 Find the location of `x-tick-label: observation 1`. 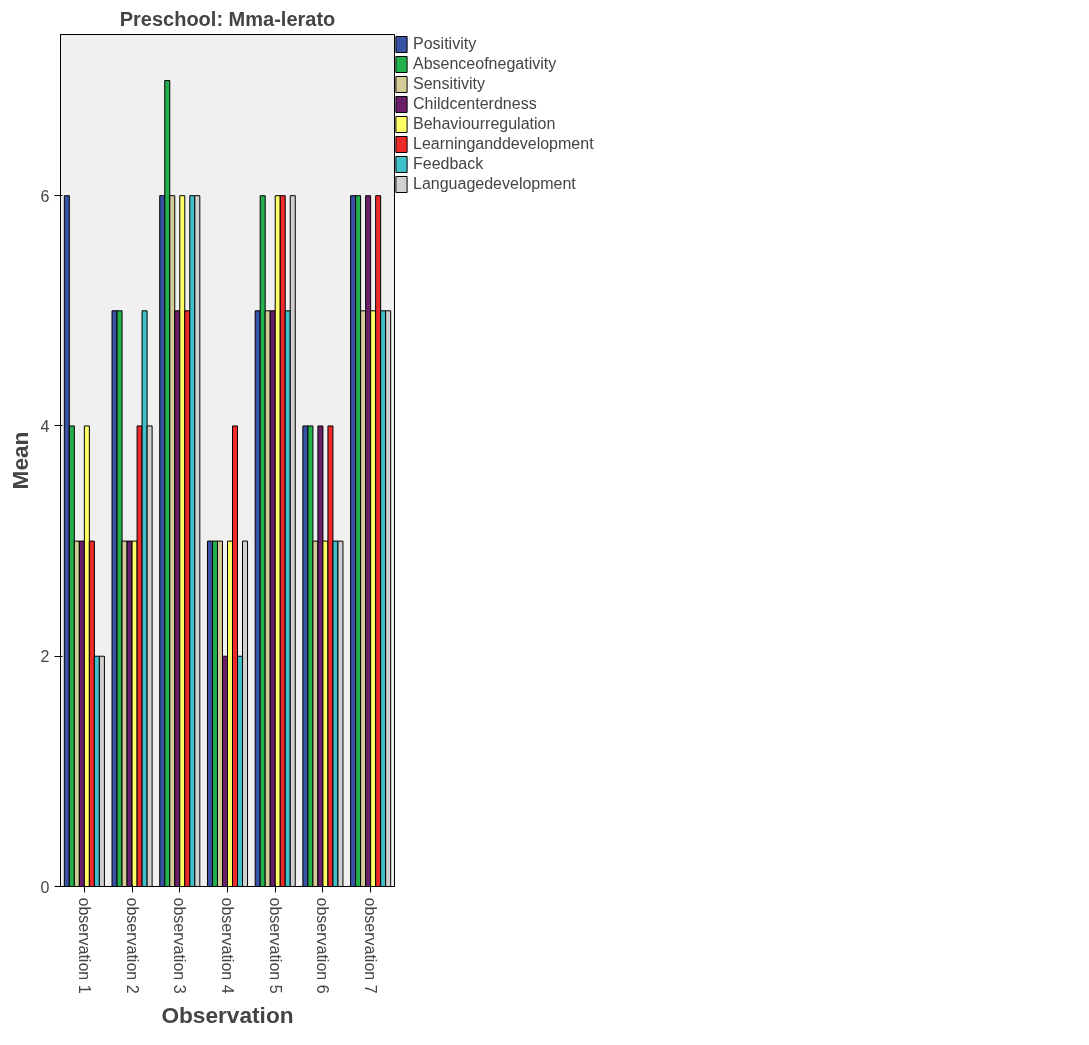

x-tick-label: observation 1 is located at coordinates (84, 945).